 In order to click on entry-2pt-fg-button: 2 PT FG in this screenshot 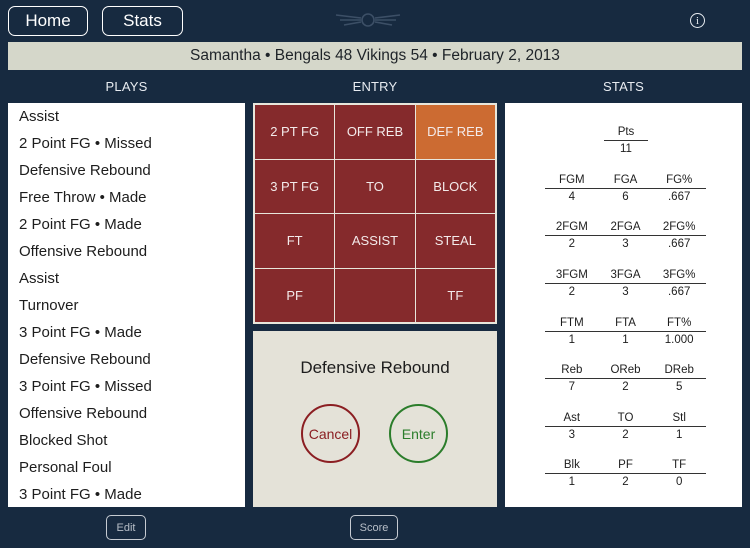, I will do `click(295, 132)`.